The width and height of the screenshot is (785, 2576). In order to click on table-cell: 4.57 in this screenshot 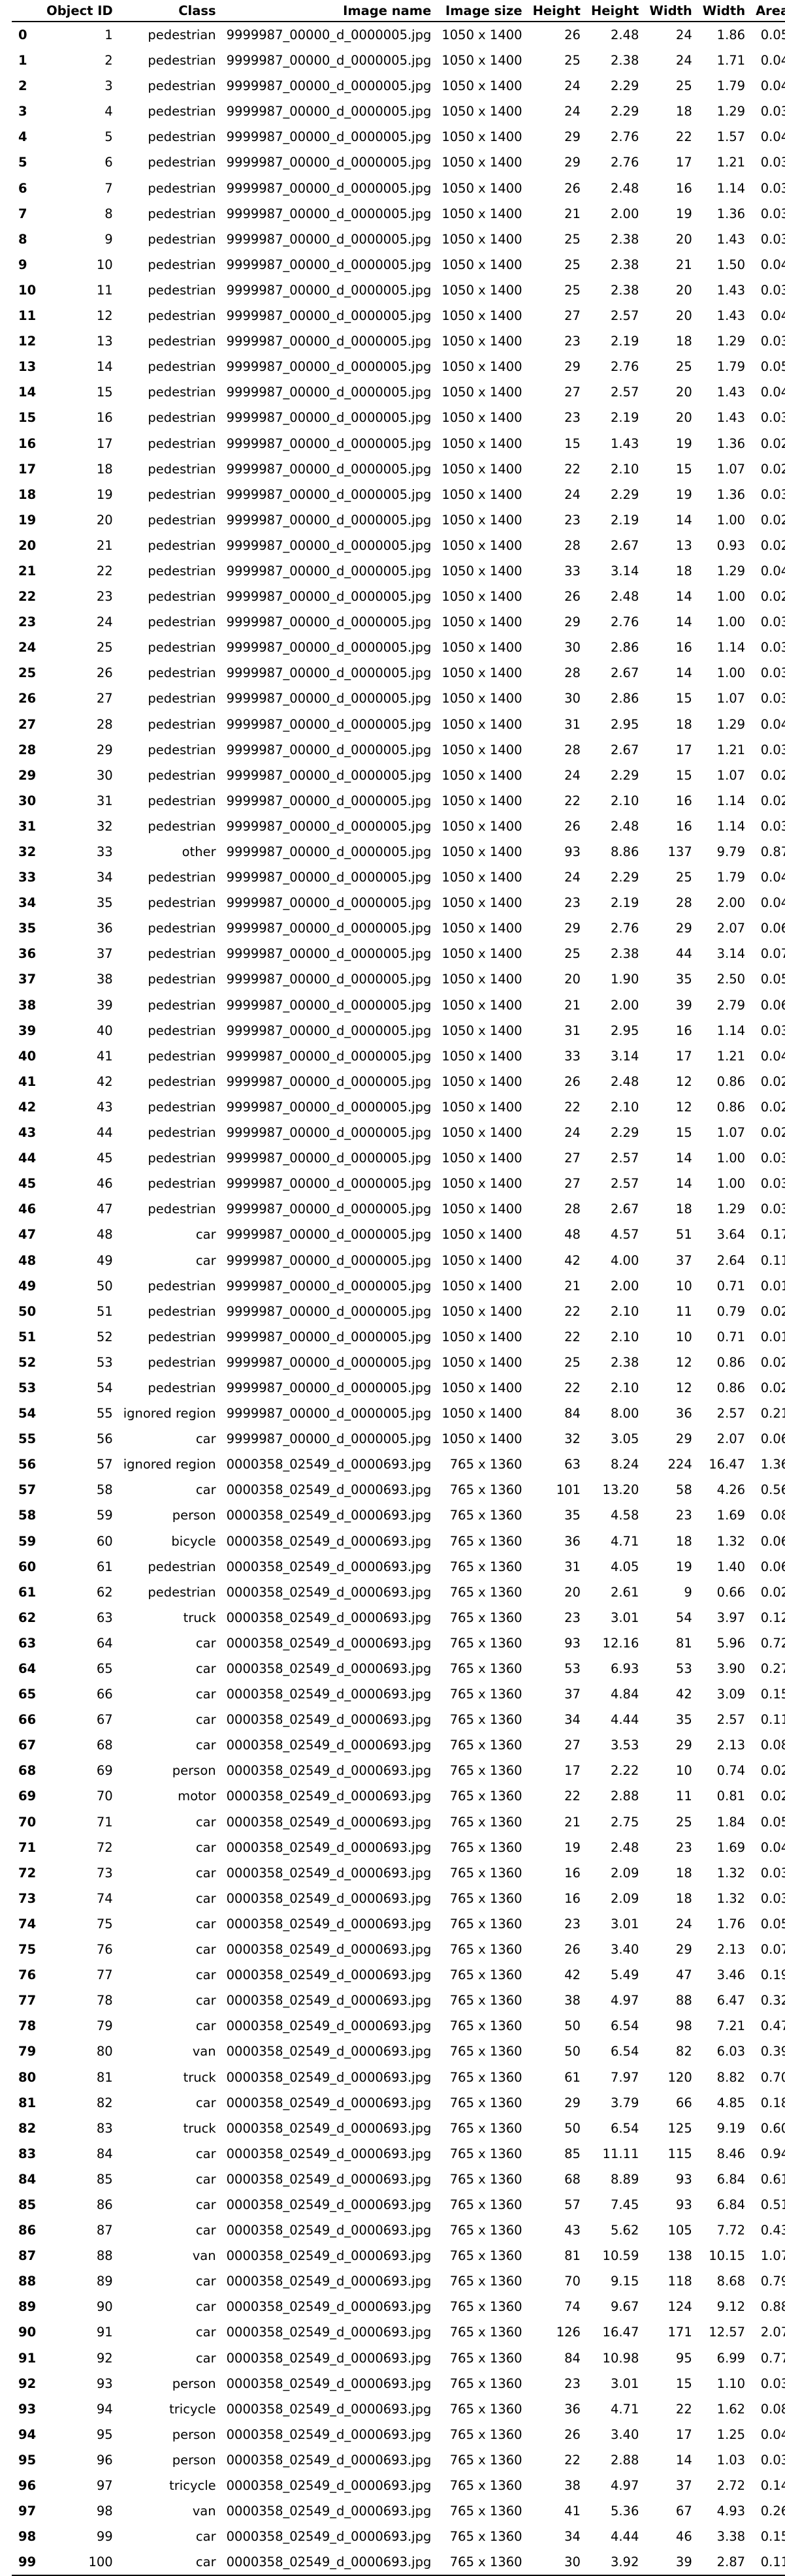, I will do `click(624, 1235)`.